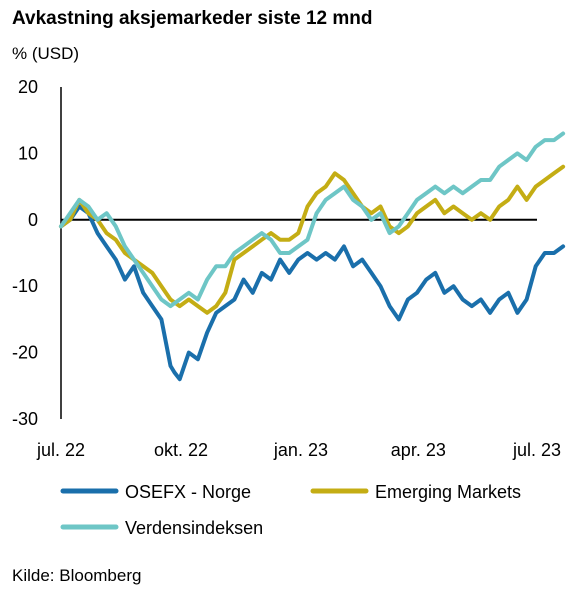 The width and height of the screenshot is (581, 590). Describe the element at coordinates (25, 253) in the screenshot. I see `y-ticks: 20 10 0 -10 -20 -30` at that location.